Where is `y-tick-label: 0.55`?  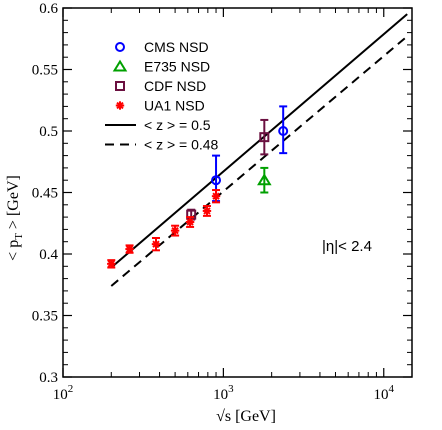
y-tick-label: 0.55 is located at coordinates (45, 71).